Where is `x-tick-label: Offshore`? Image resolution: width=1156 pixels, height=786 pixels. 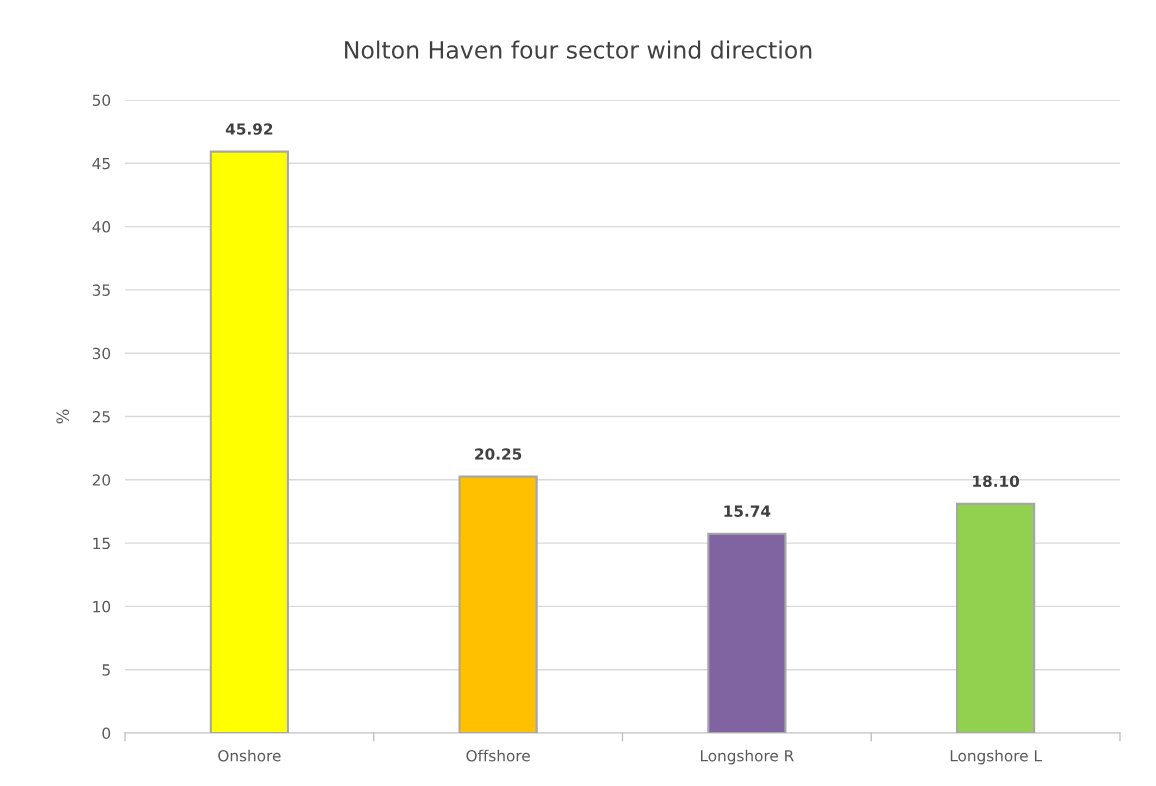
x-tick-label: Offshore is located at coordinates (498, 755).